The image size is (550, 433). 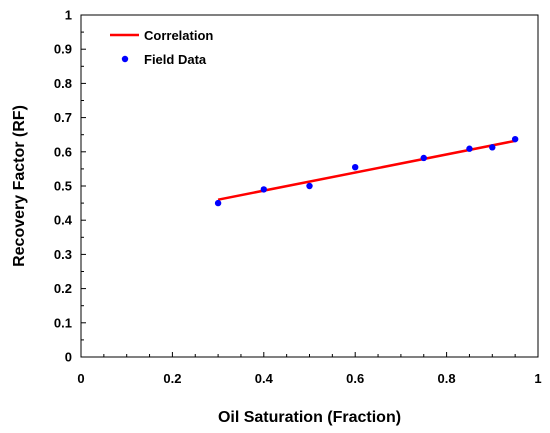 What do you see at coordinates (537, 378) in the screenshot?
I see `x-tick-label: 1` at bounding box center [537, 378].